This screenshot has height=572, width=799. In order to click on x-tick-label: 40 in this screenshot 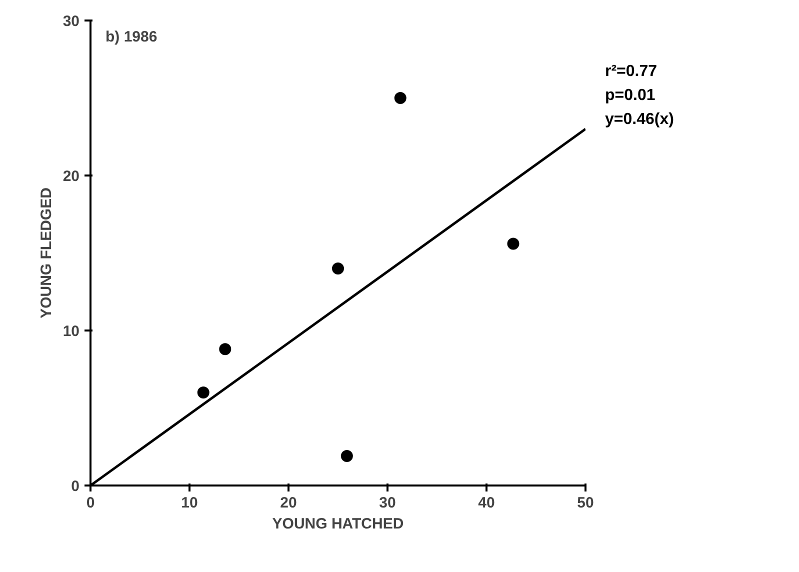, I will do `click(486, 503)`.